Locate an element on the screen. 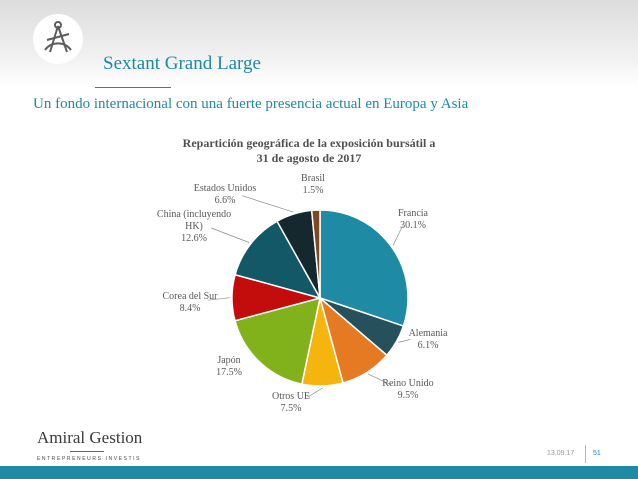 This screenshot has height=479, width=638. slice-category-0: Francia is located at coordinates (413, 213).